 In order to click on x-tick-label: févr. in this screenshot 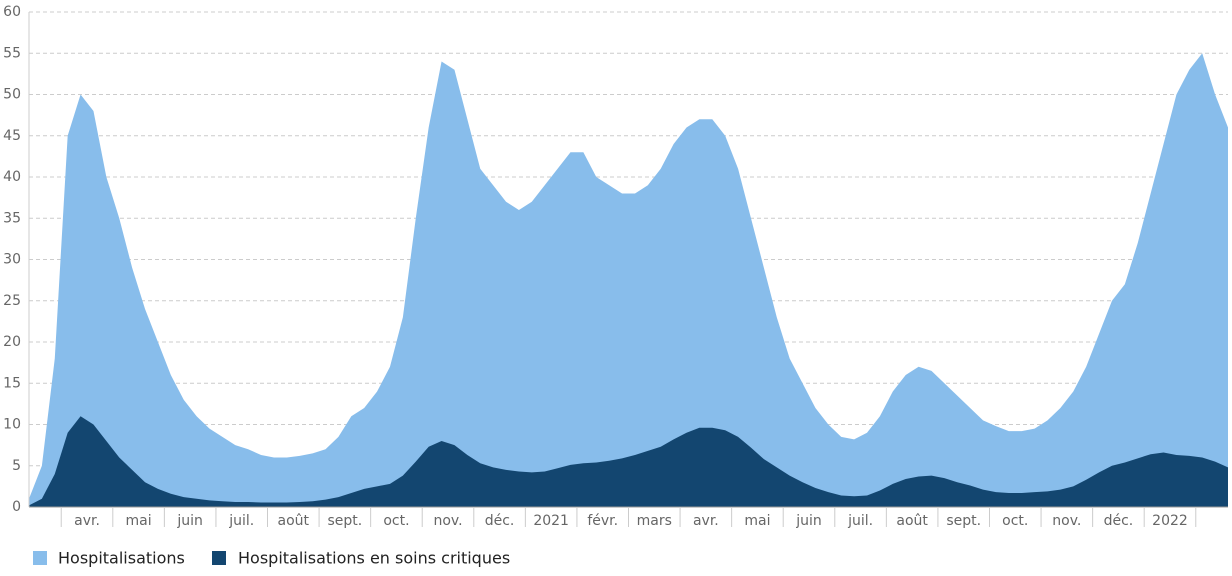, I will do `click(602, 521)`.